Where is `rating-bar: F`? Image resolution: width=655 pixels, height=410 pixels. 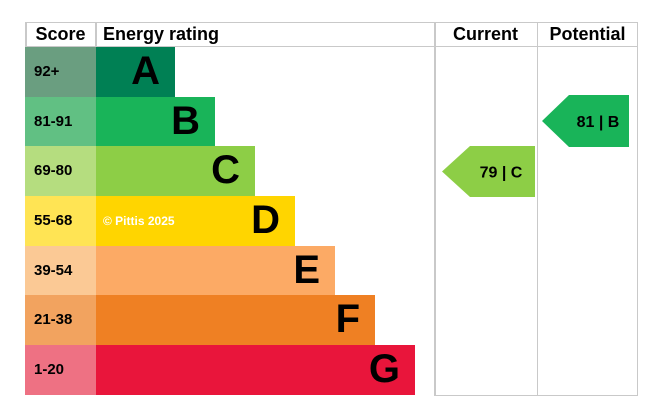 rating-bar: F is located at coordinates (235, 320).